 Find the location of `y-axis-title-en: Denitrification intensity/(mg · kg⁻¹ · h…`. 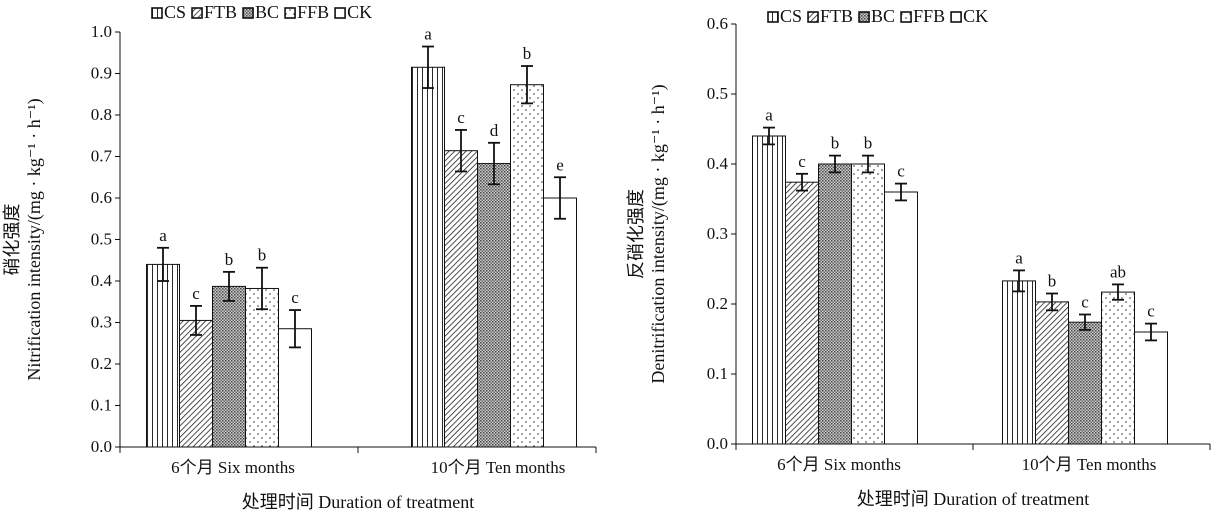

y-axis-title-en: Denitrification intensity/(mg · kg⁻¹ · h… is located at coordinates (658, 233).